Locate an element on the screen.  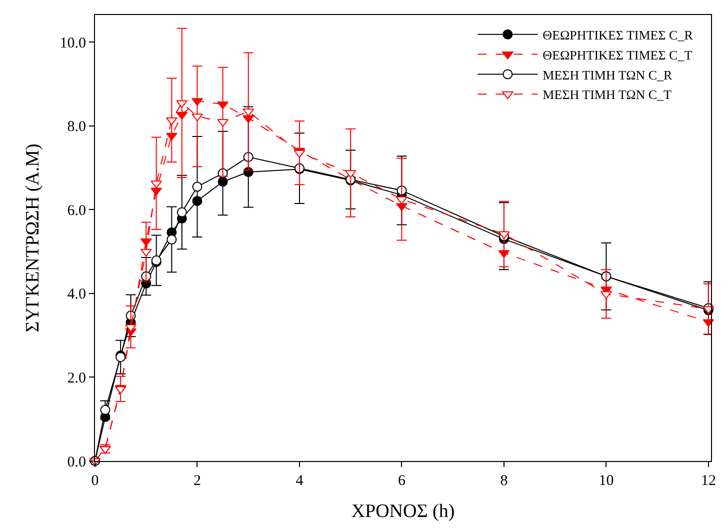
x-tick-label: 12 is located at coordinates (708, 481).